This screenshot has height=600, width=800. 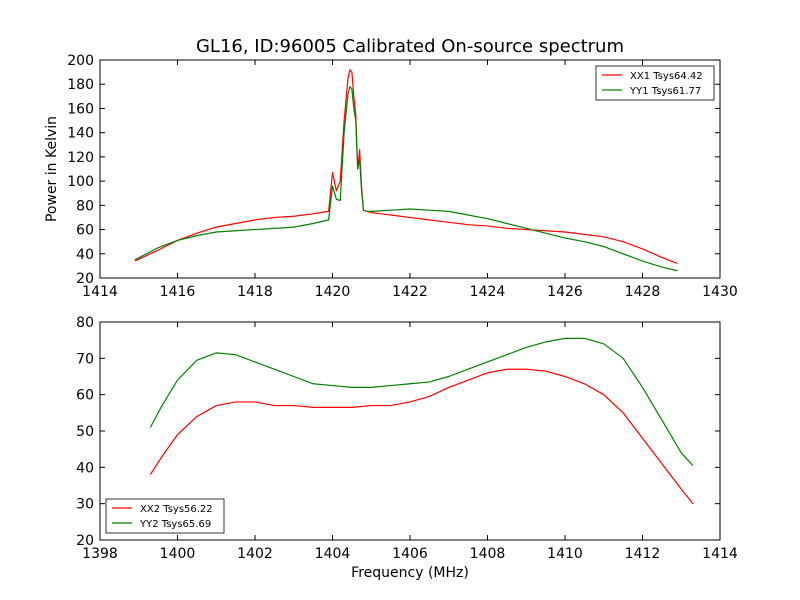 I want to click on y-tick-label: 50, so click(x=85, y=432).